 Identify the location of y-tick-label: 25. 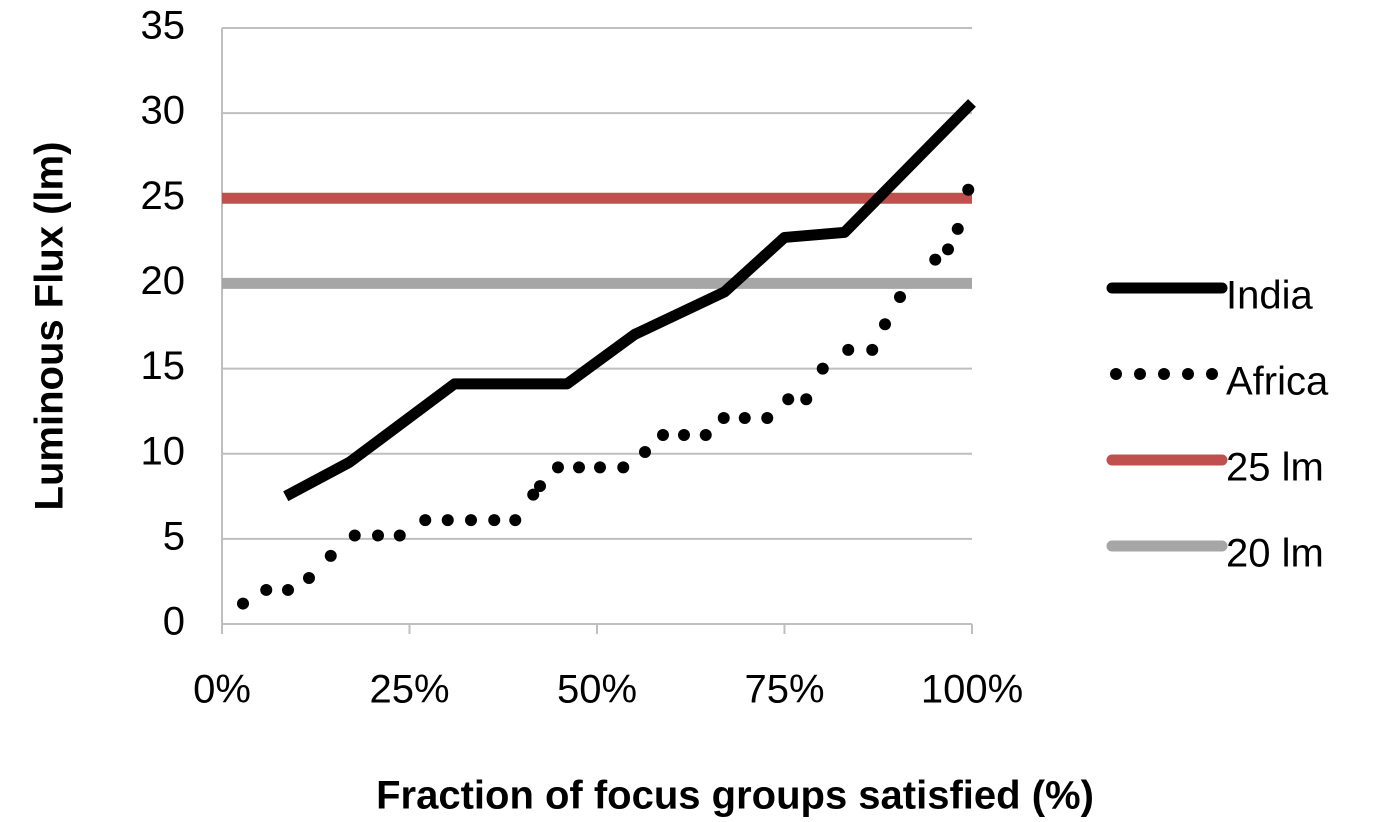
(163, 196).